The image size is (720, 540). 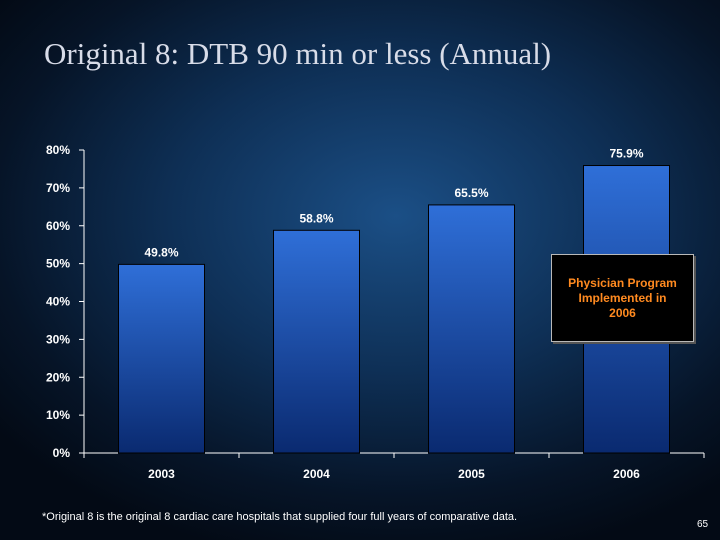 What do you see at coordinates (471, 329) in the screenshot?
I see `bar-2005` at bounding box center [471, 329].